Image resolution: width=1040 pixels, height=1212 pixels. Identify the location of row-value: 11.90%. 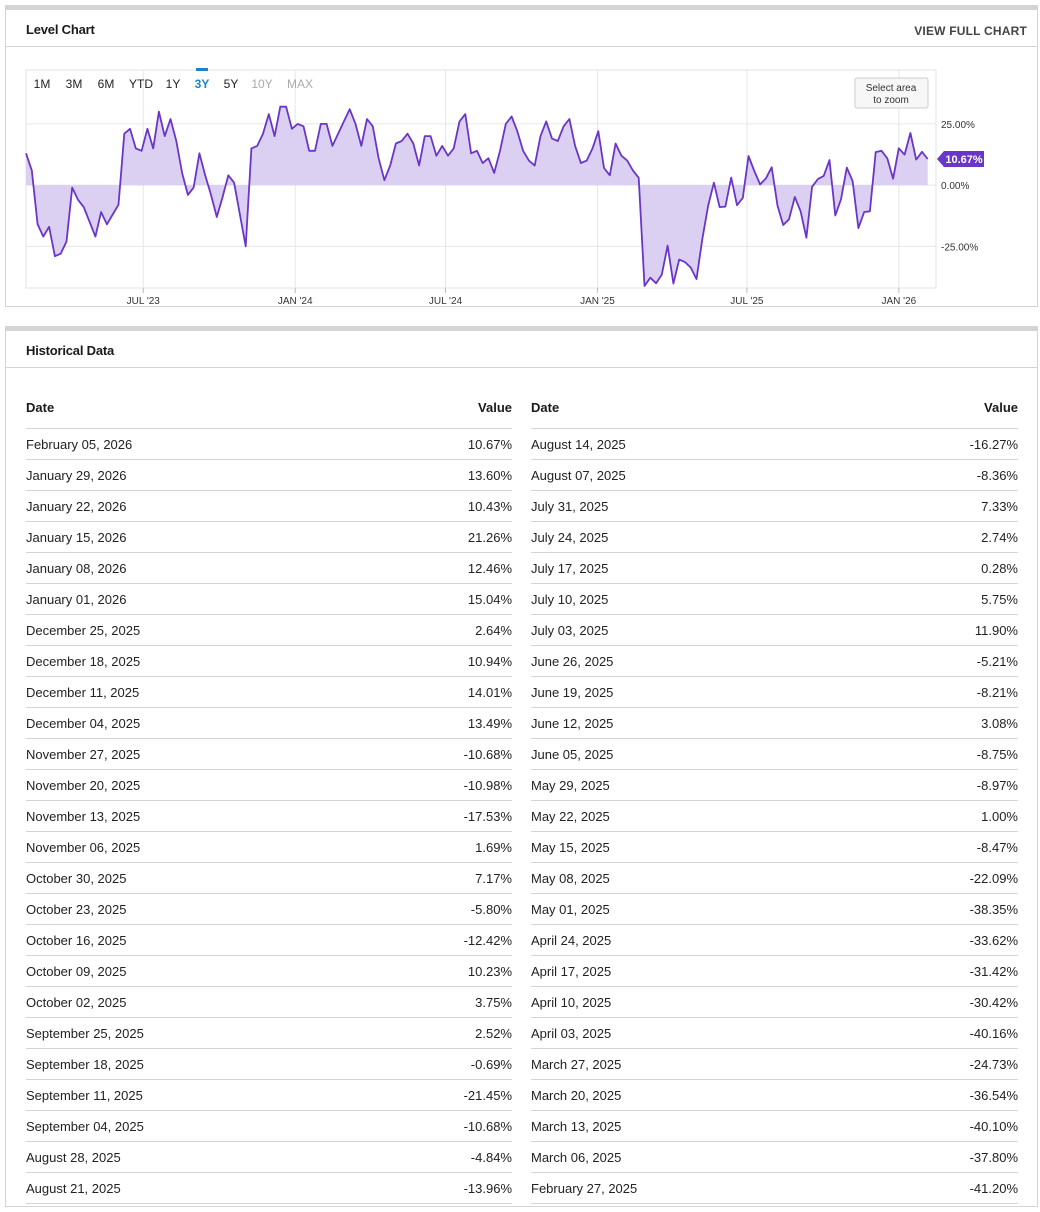
(996, 630).